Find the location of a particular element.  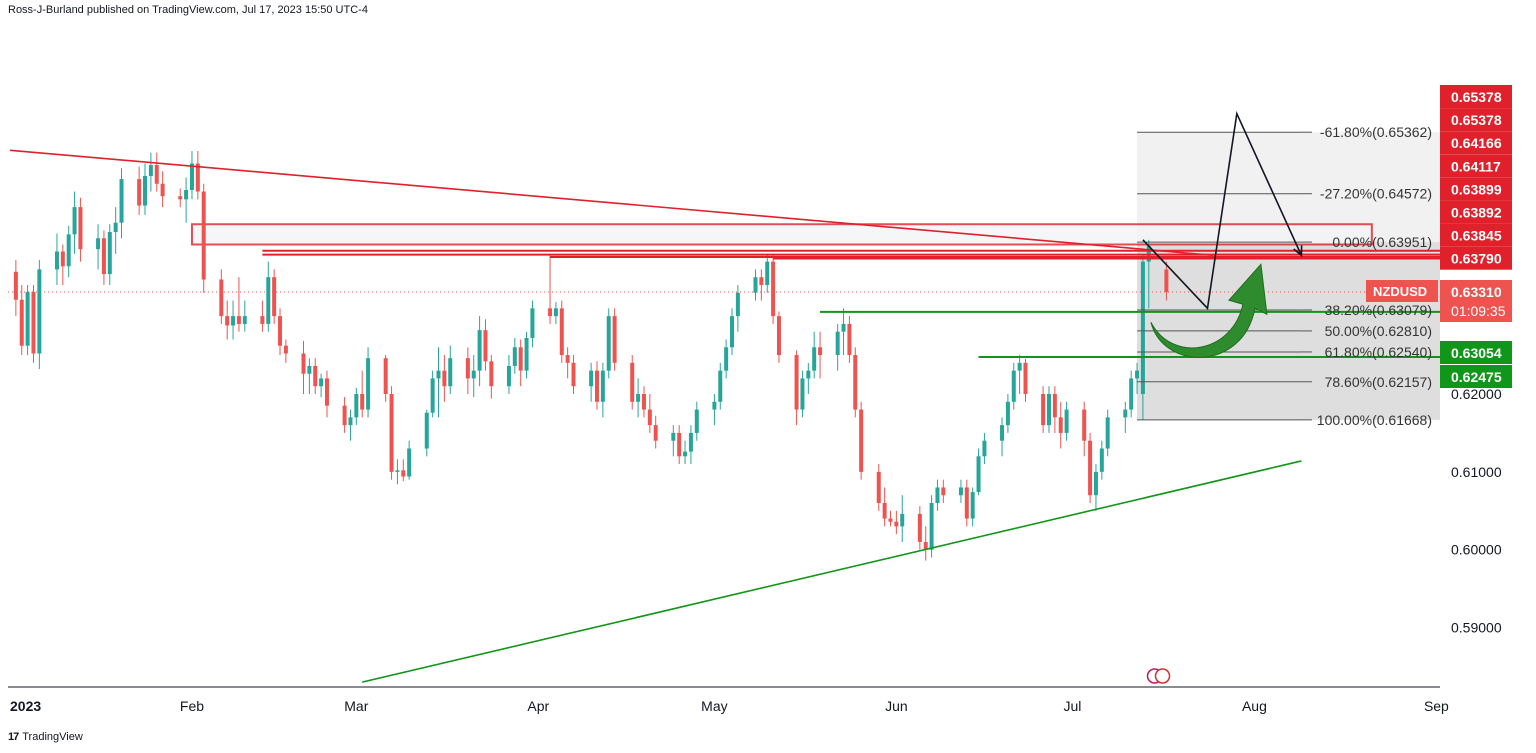

resistance-price-tag-label: 0.64117 is located at coordinates (1476, 166).